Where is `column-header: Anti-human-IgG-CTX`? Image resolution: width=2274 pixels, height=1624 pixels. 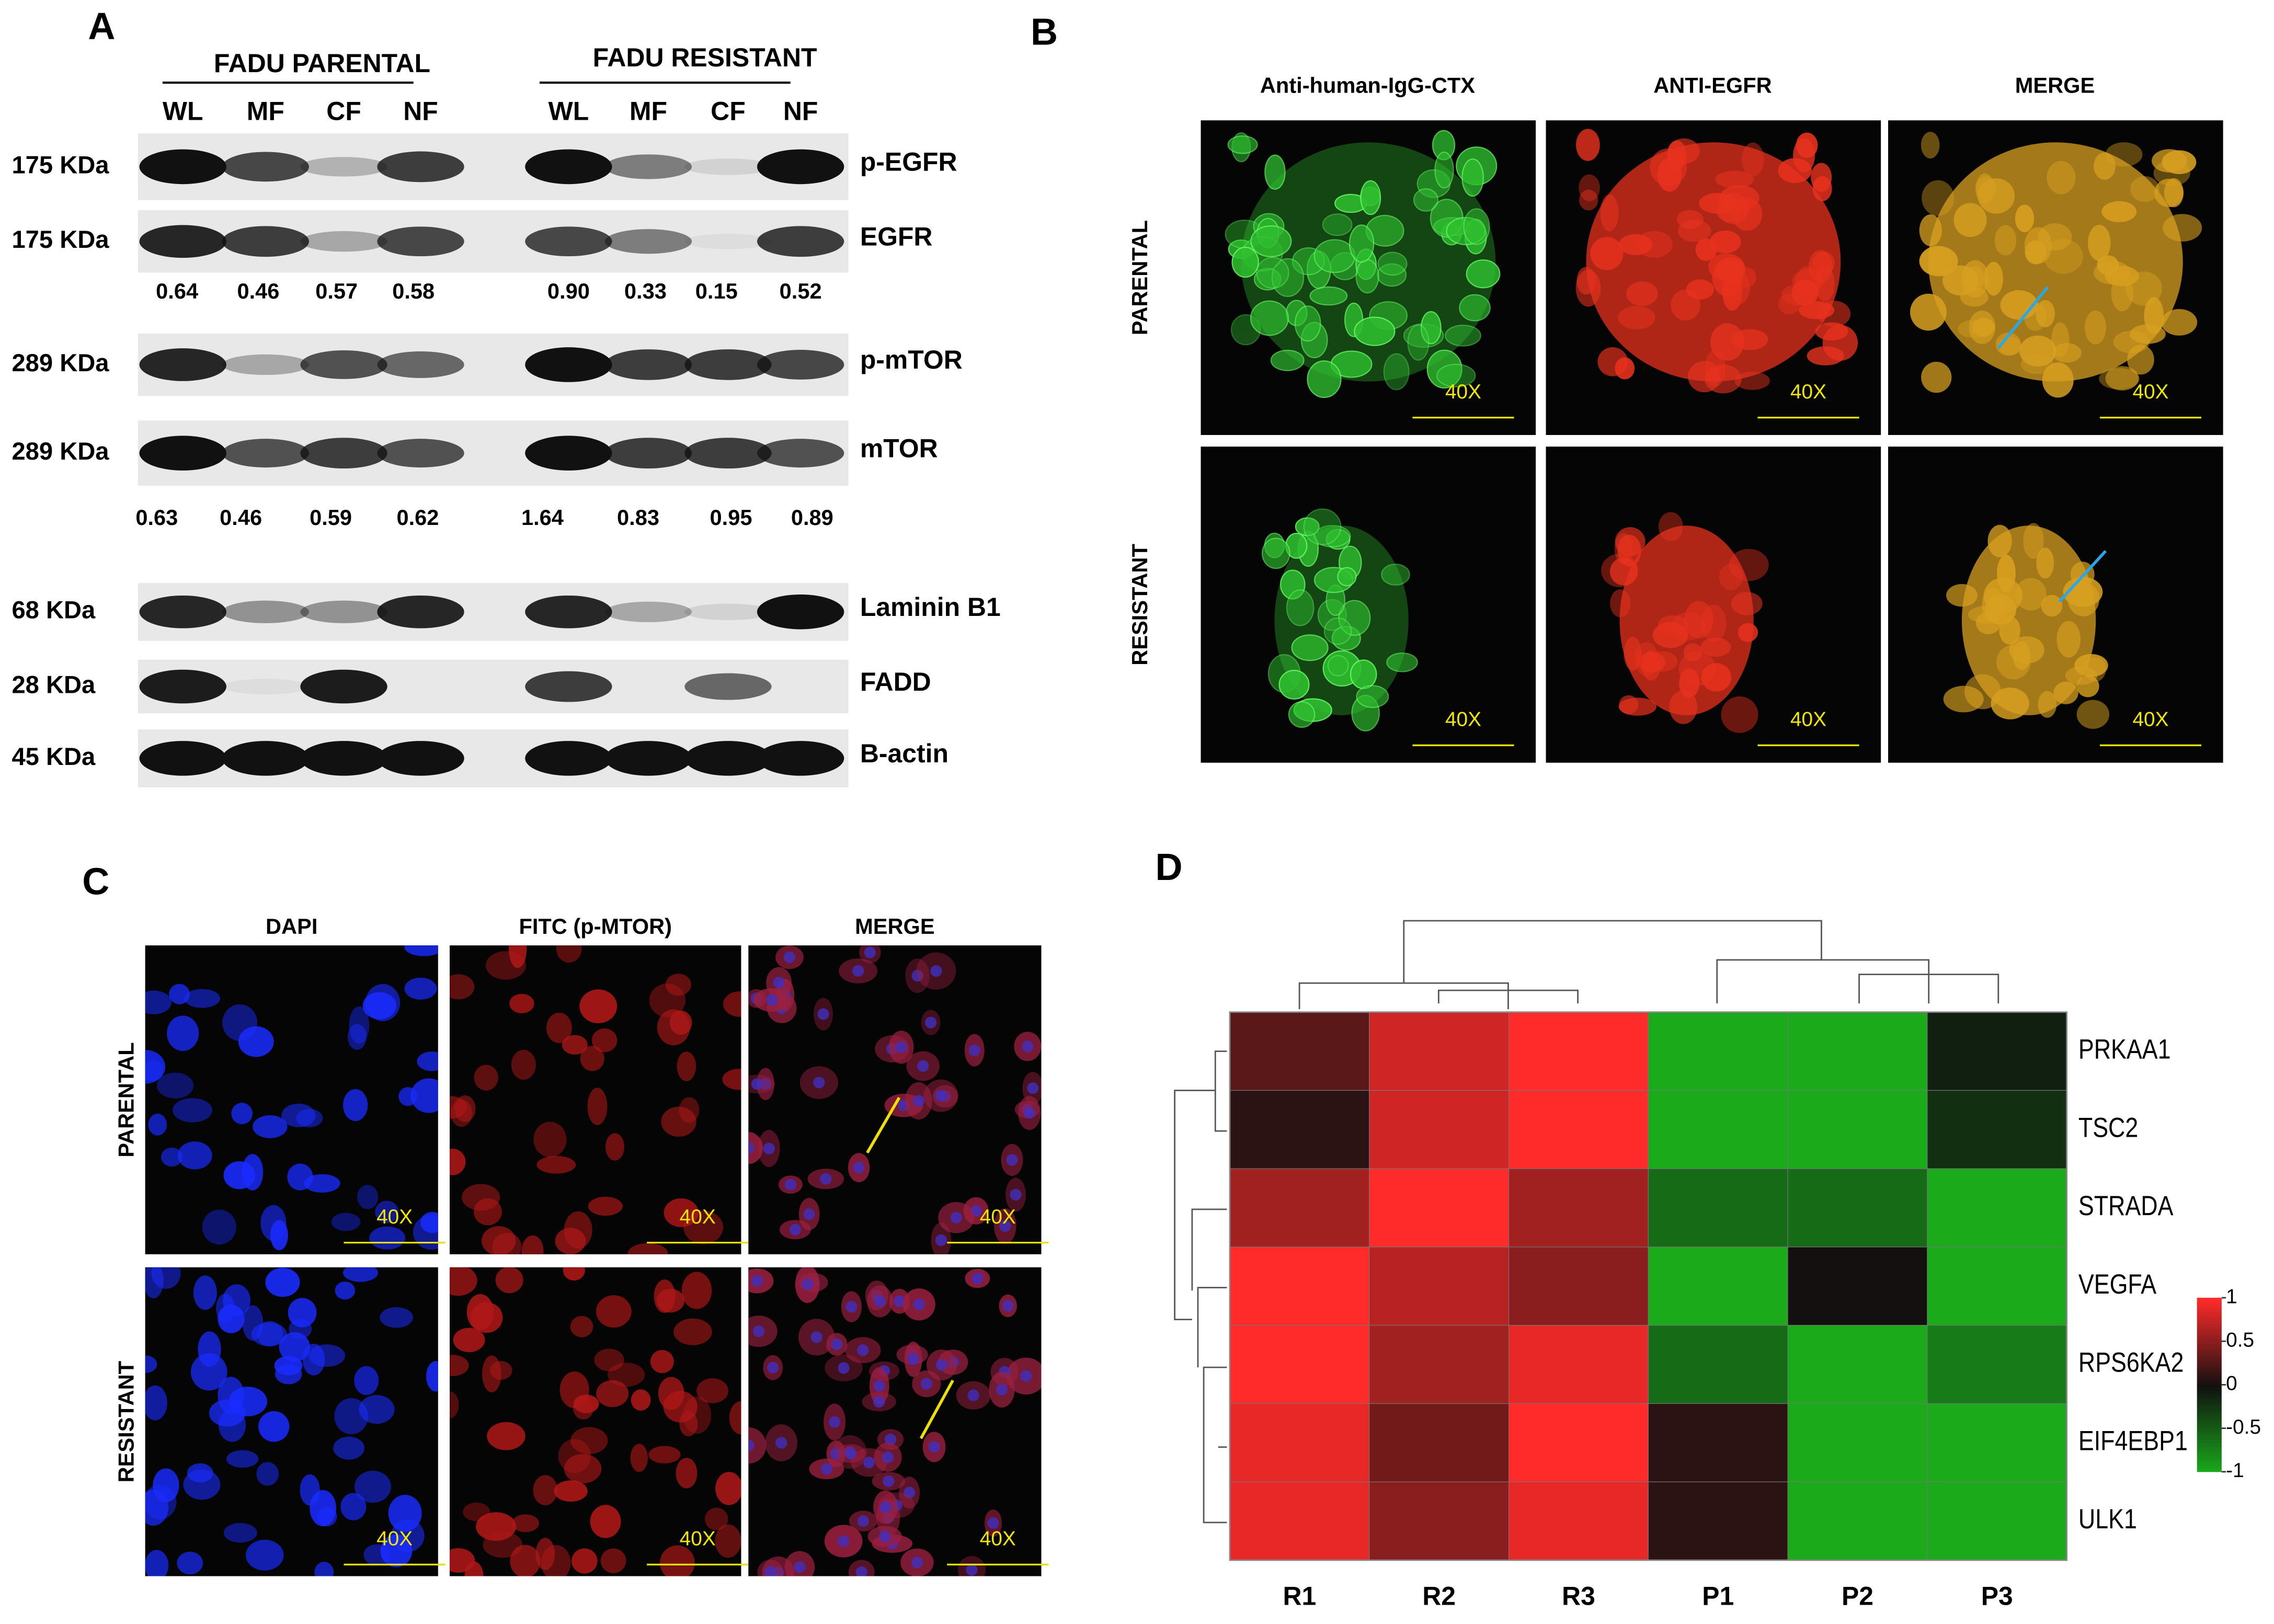 column-header: Anti-human-IgG-CTX is located at coordinates (1367, 85).